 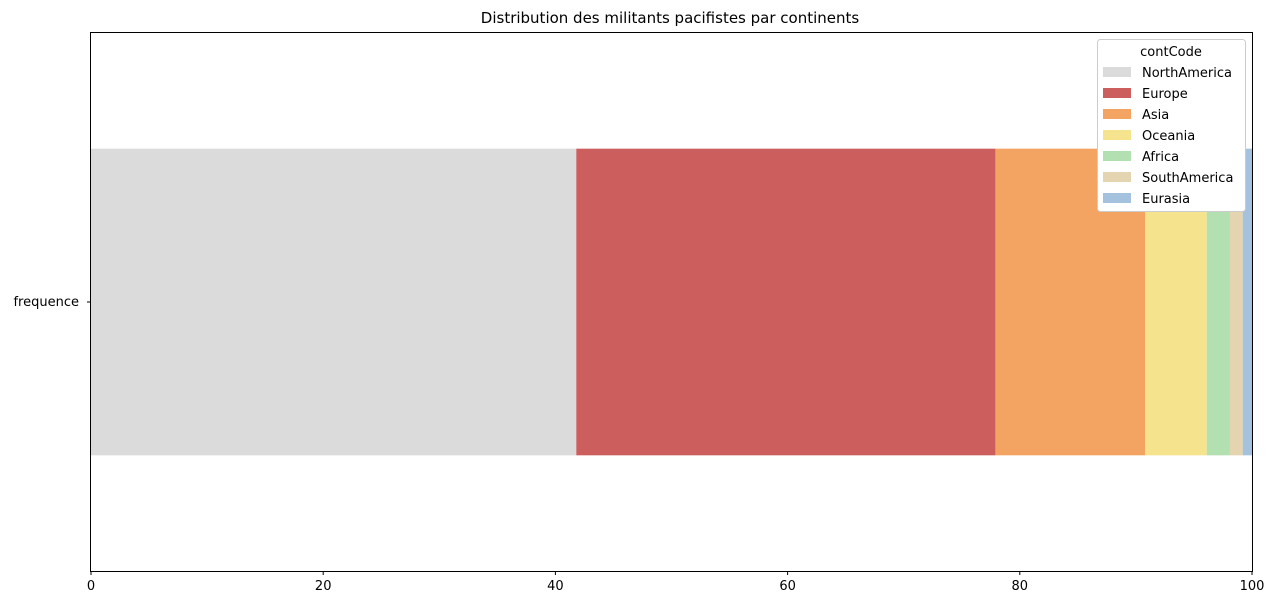 I want to click on legend-label-northamerica: NorthAmerica, so click(x=1187, y=73).